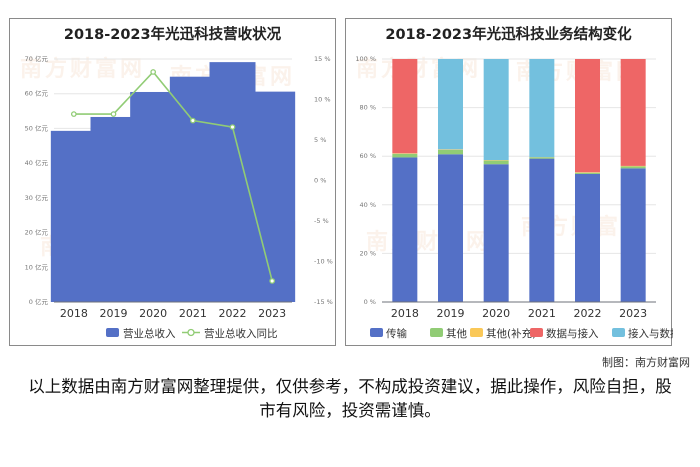  Describe the element at coordinates (37, 93) in the screenshot. I see `left-axis-tick-label: 60 亿元` at that location.